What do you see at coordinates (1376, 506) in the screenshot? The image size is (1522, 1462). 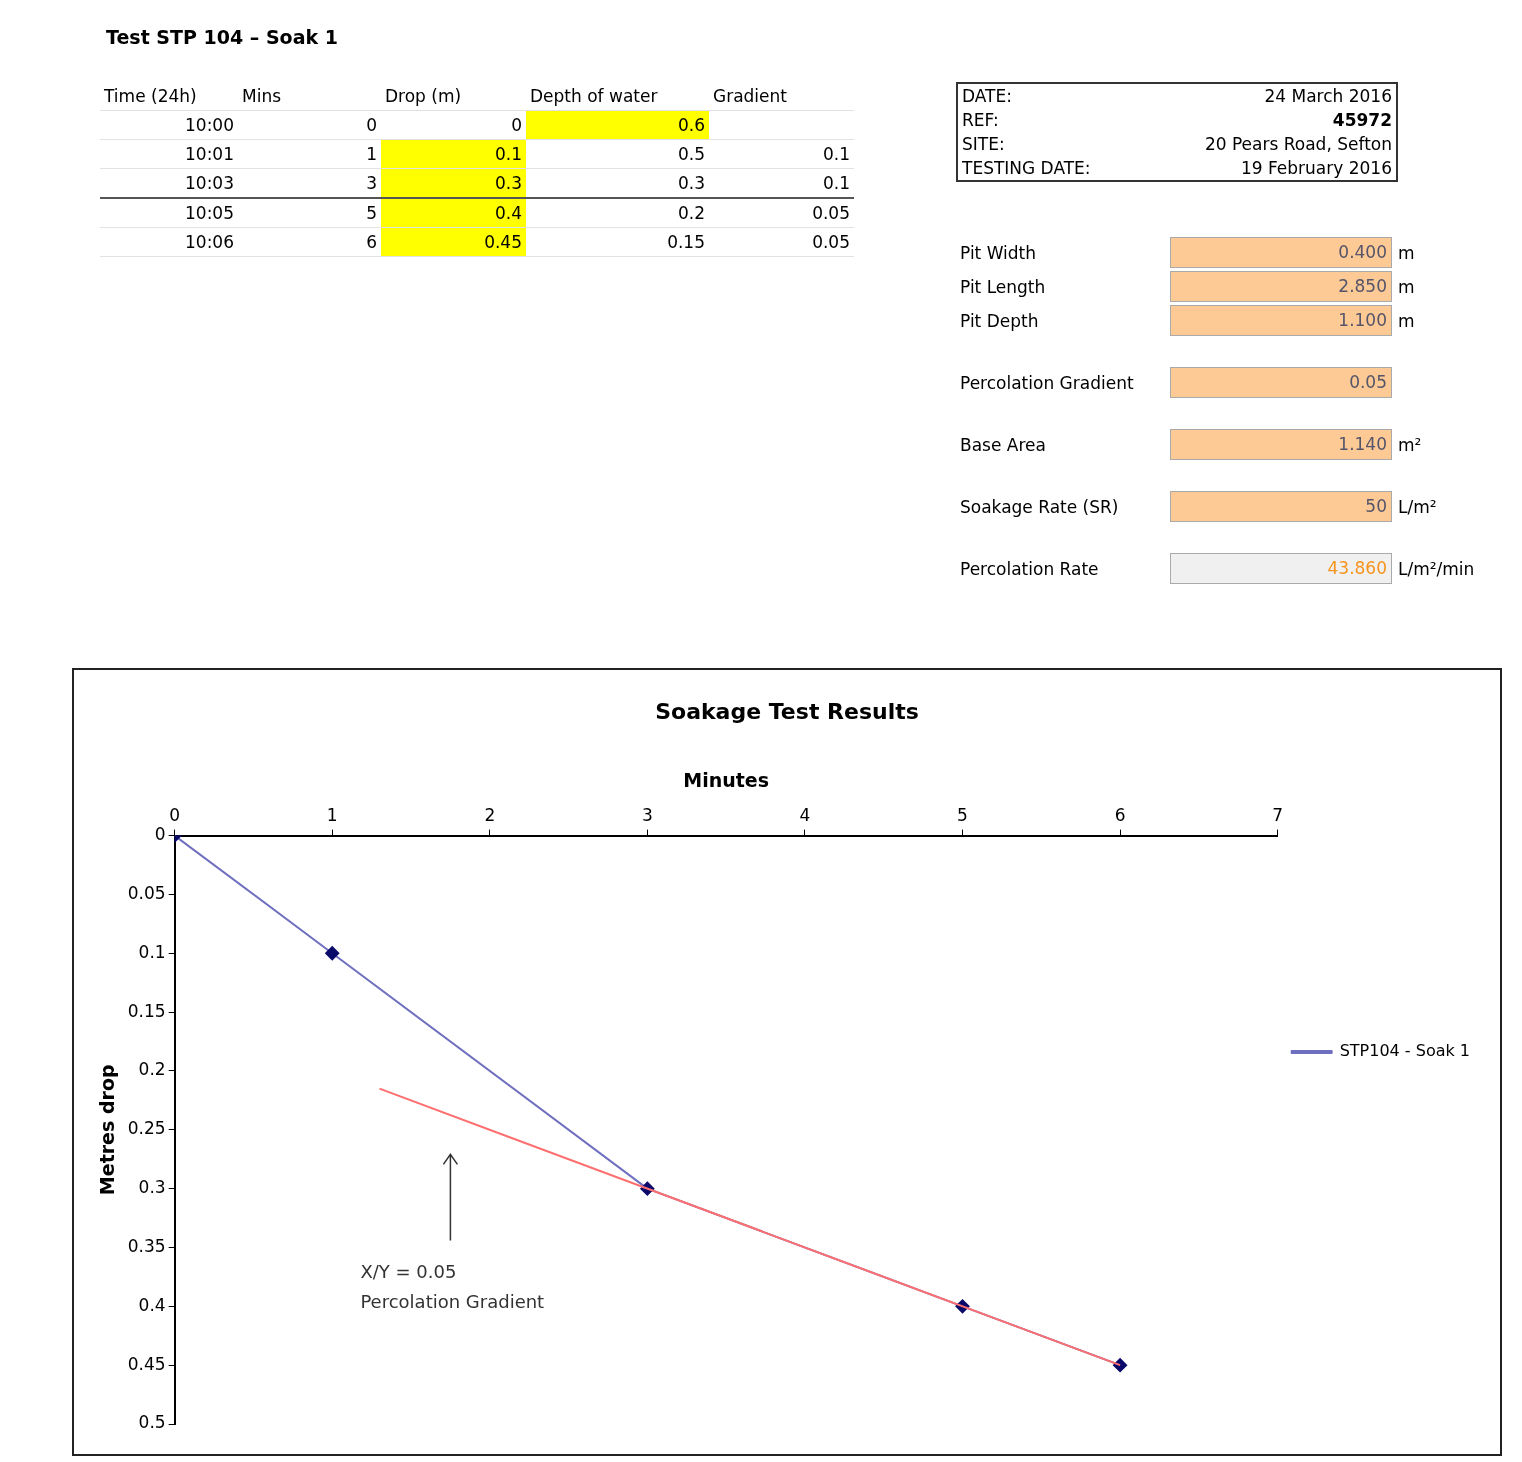 I see `text: 50` at bounding box center [1376, 506].